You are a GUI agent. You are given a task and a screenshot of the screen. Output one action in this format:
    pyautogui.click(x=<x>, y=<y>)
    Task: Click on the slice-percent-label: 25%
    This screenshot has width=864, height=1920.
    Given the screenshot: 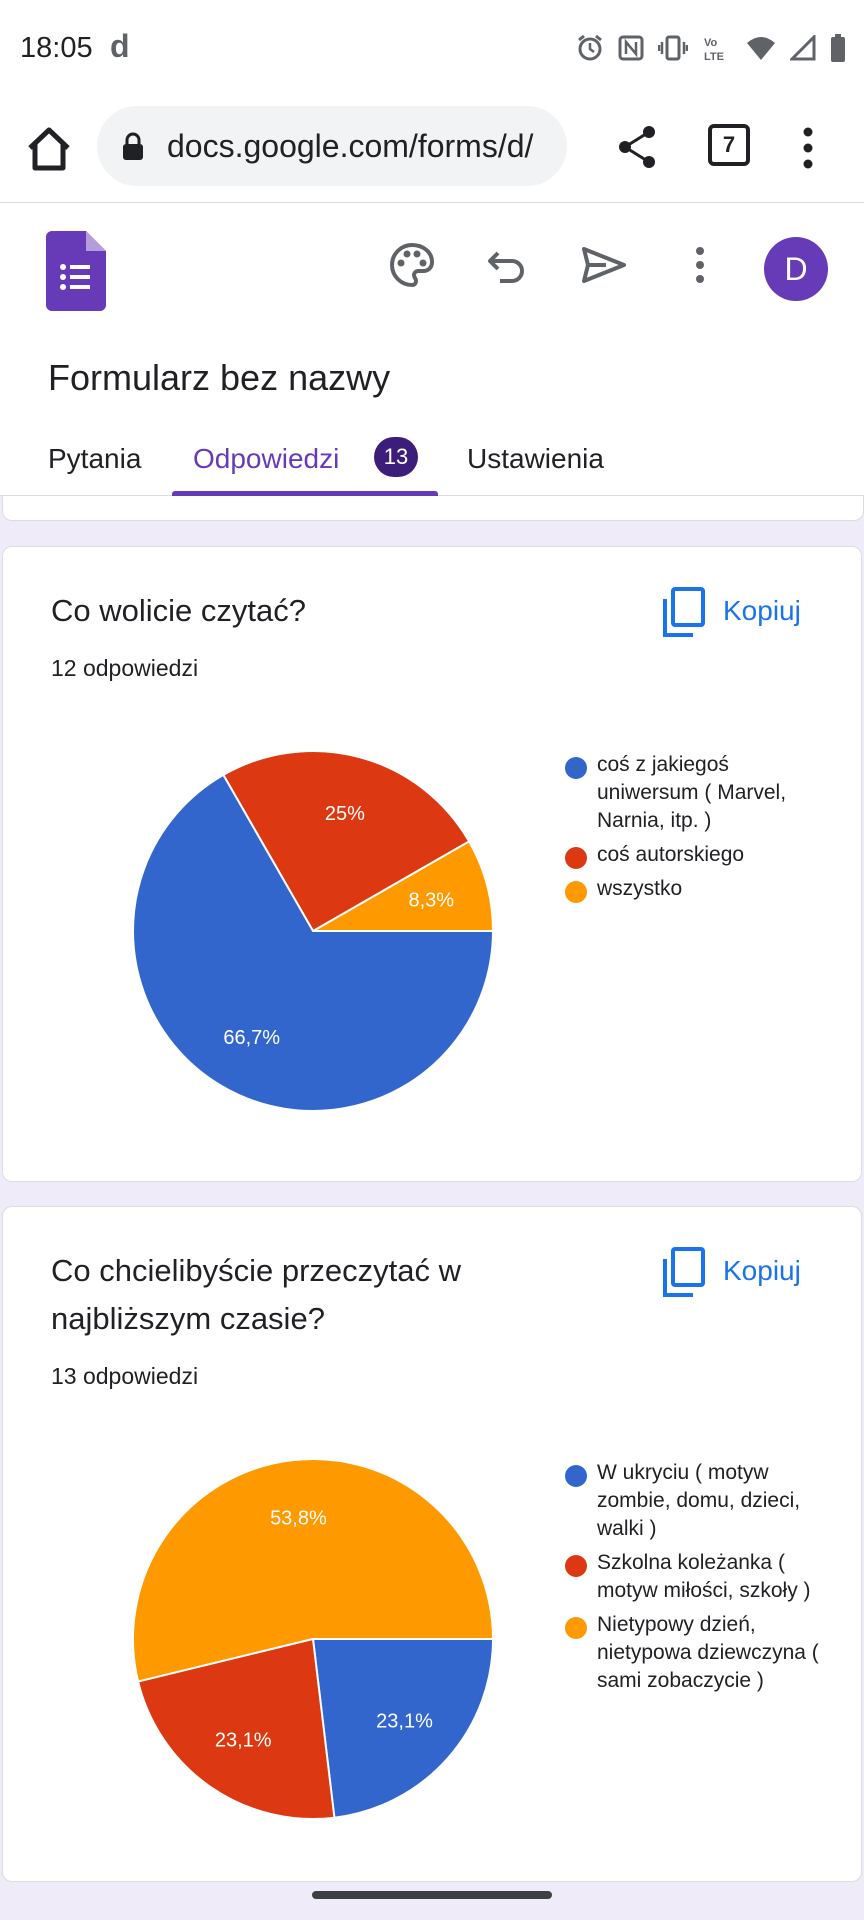 What is the action you would take?
    pyautogui.click(x=345, y=814)
    